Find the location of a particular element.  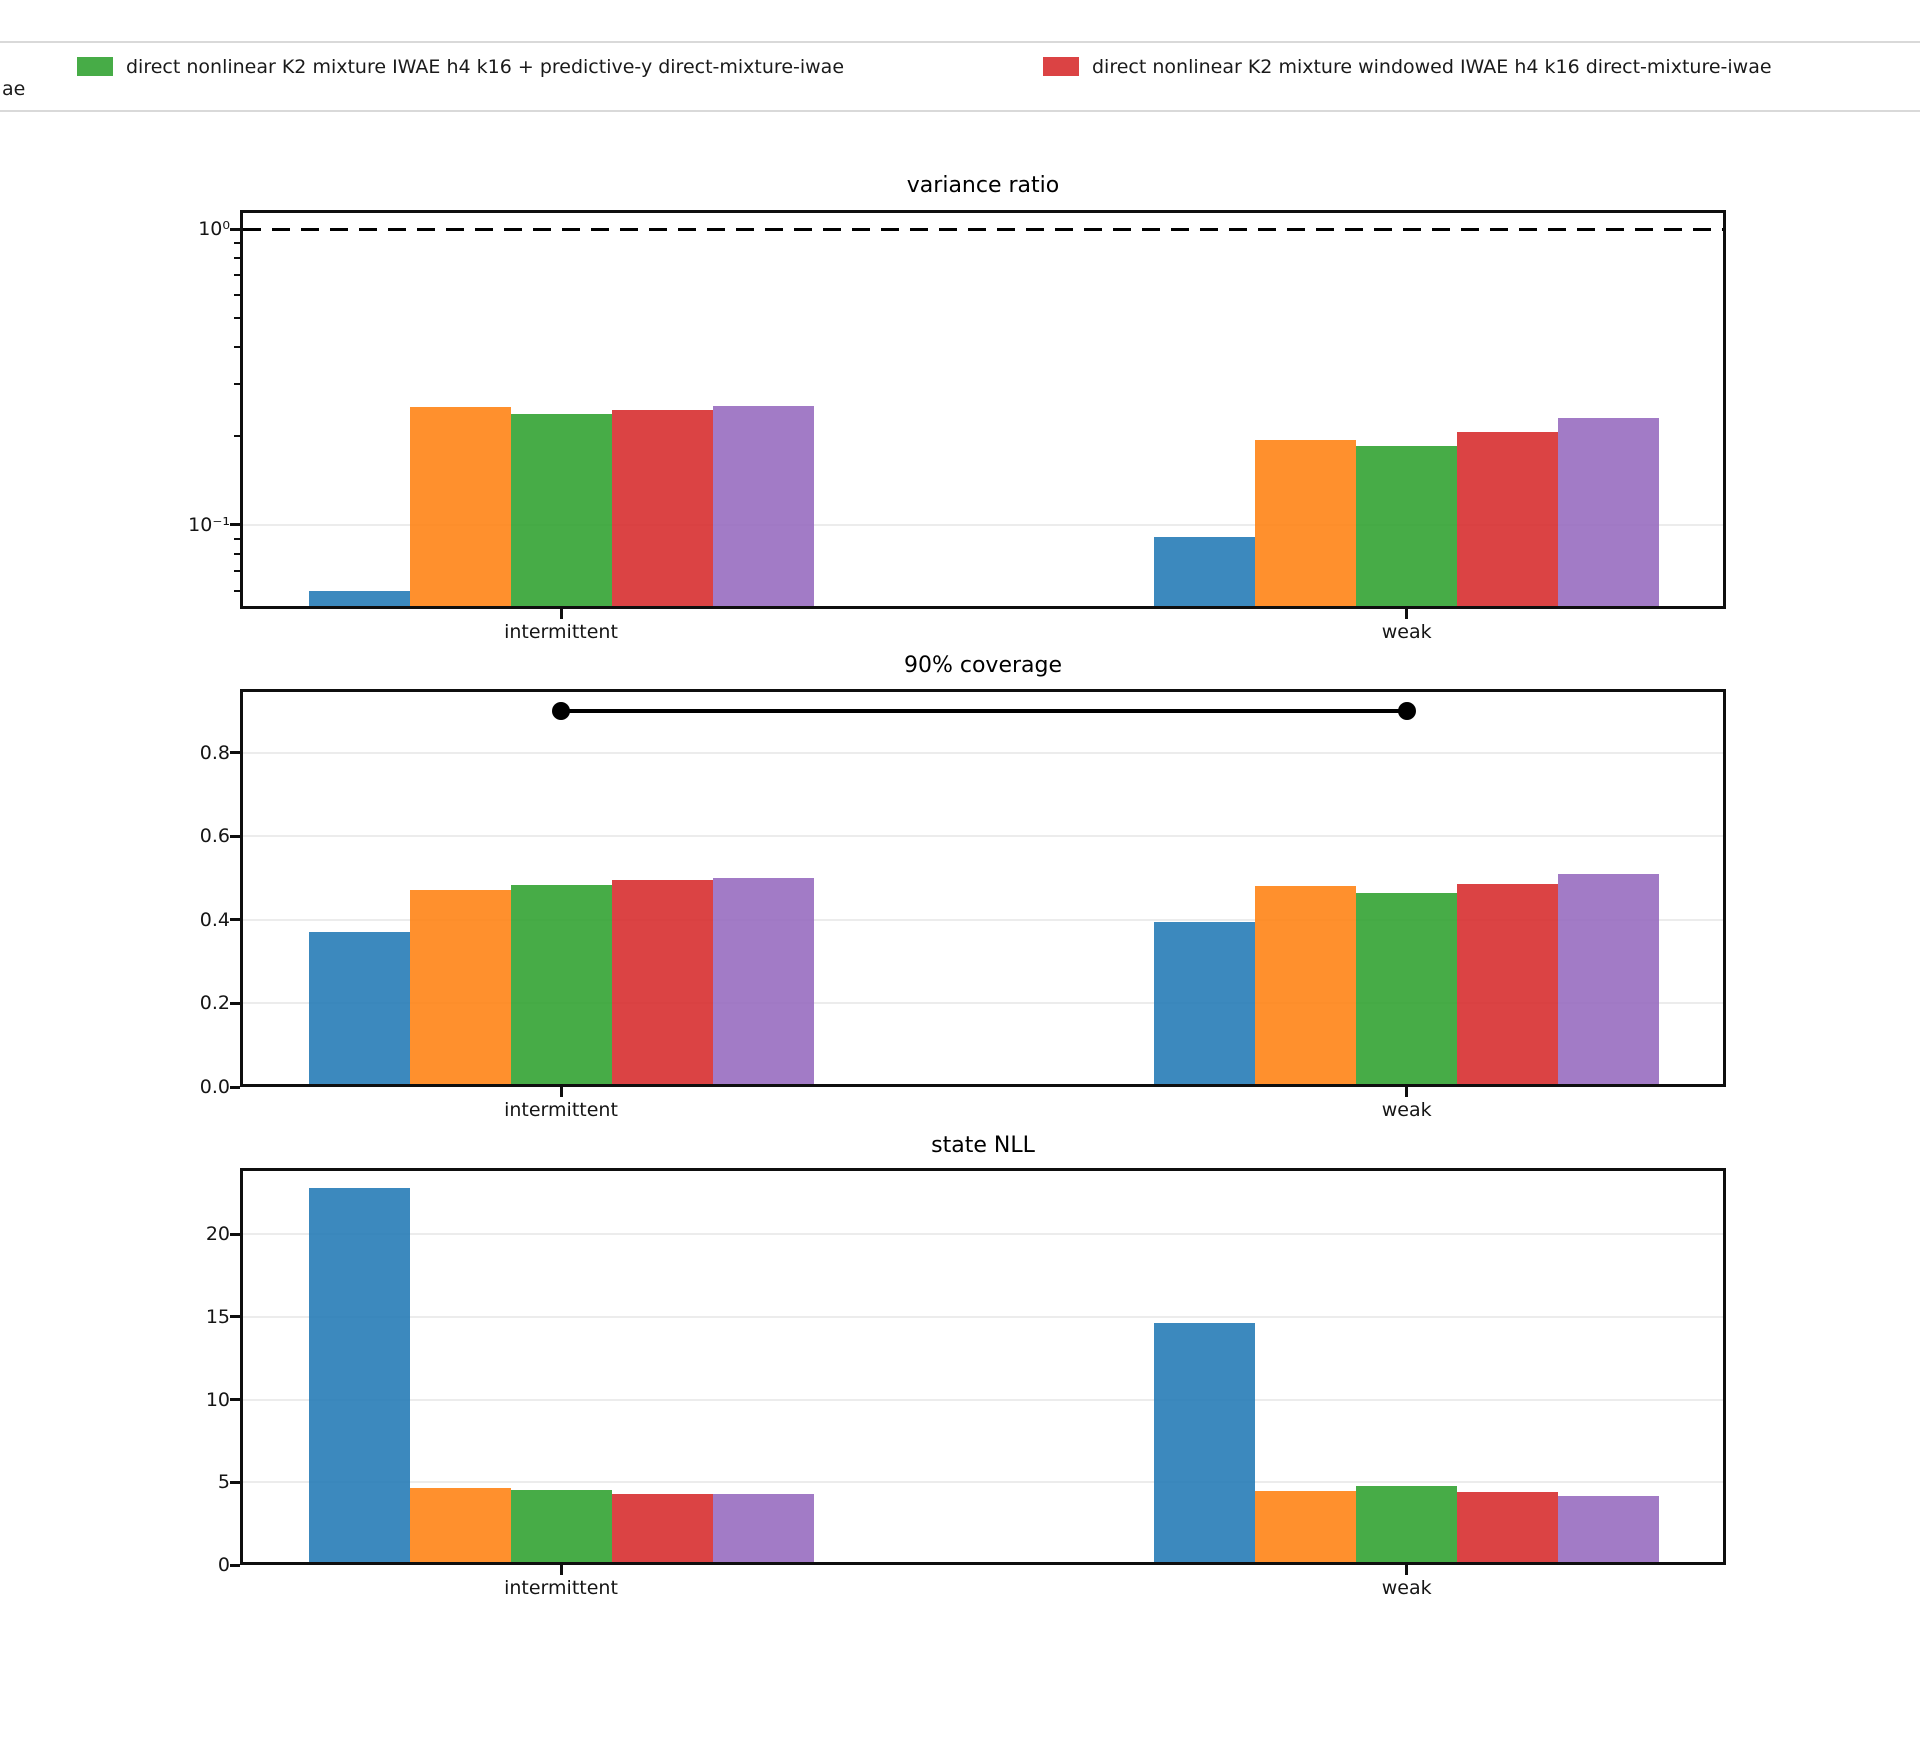

legend-border-bottom is located at coordinates (960, 111).